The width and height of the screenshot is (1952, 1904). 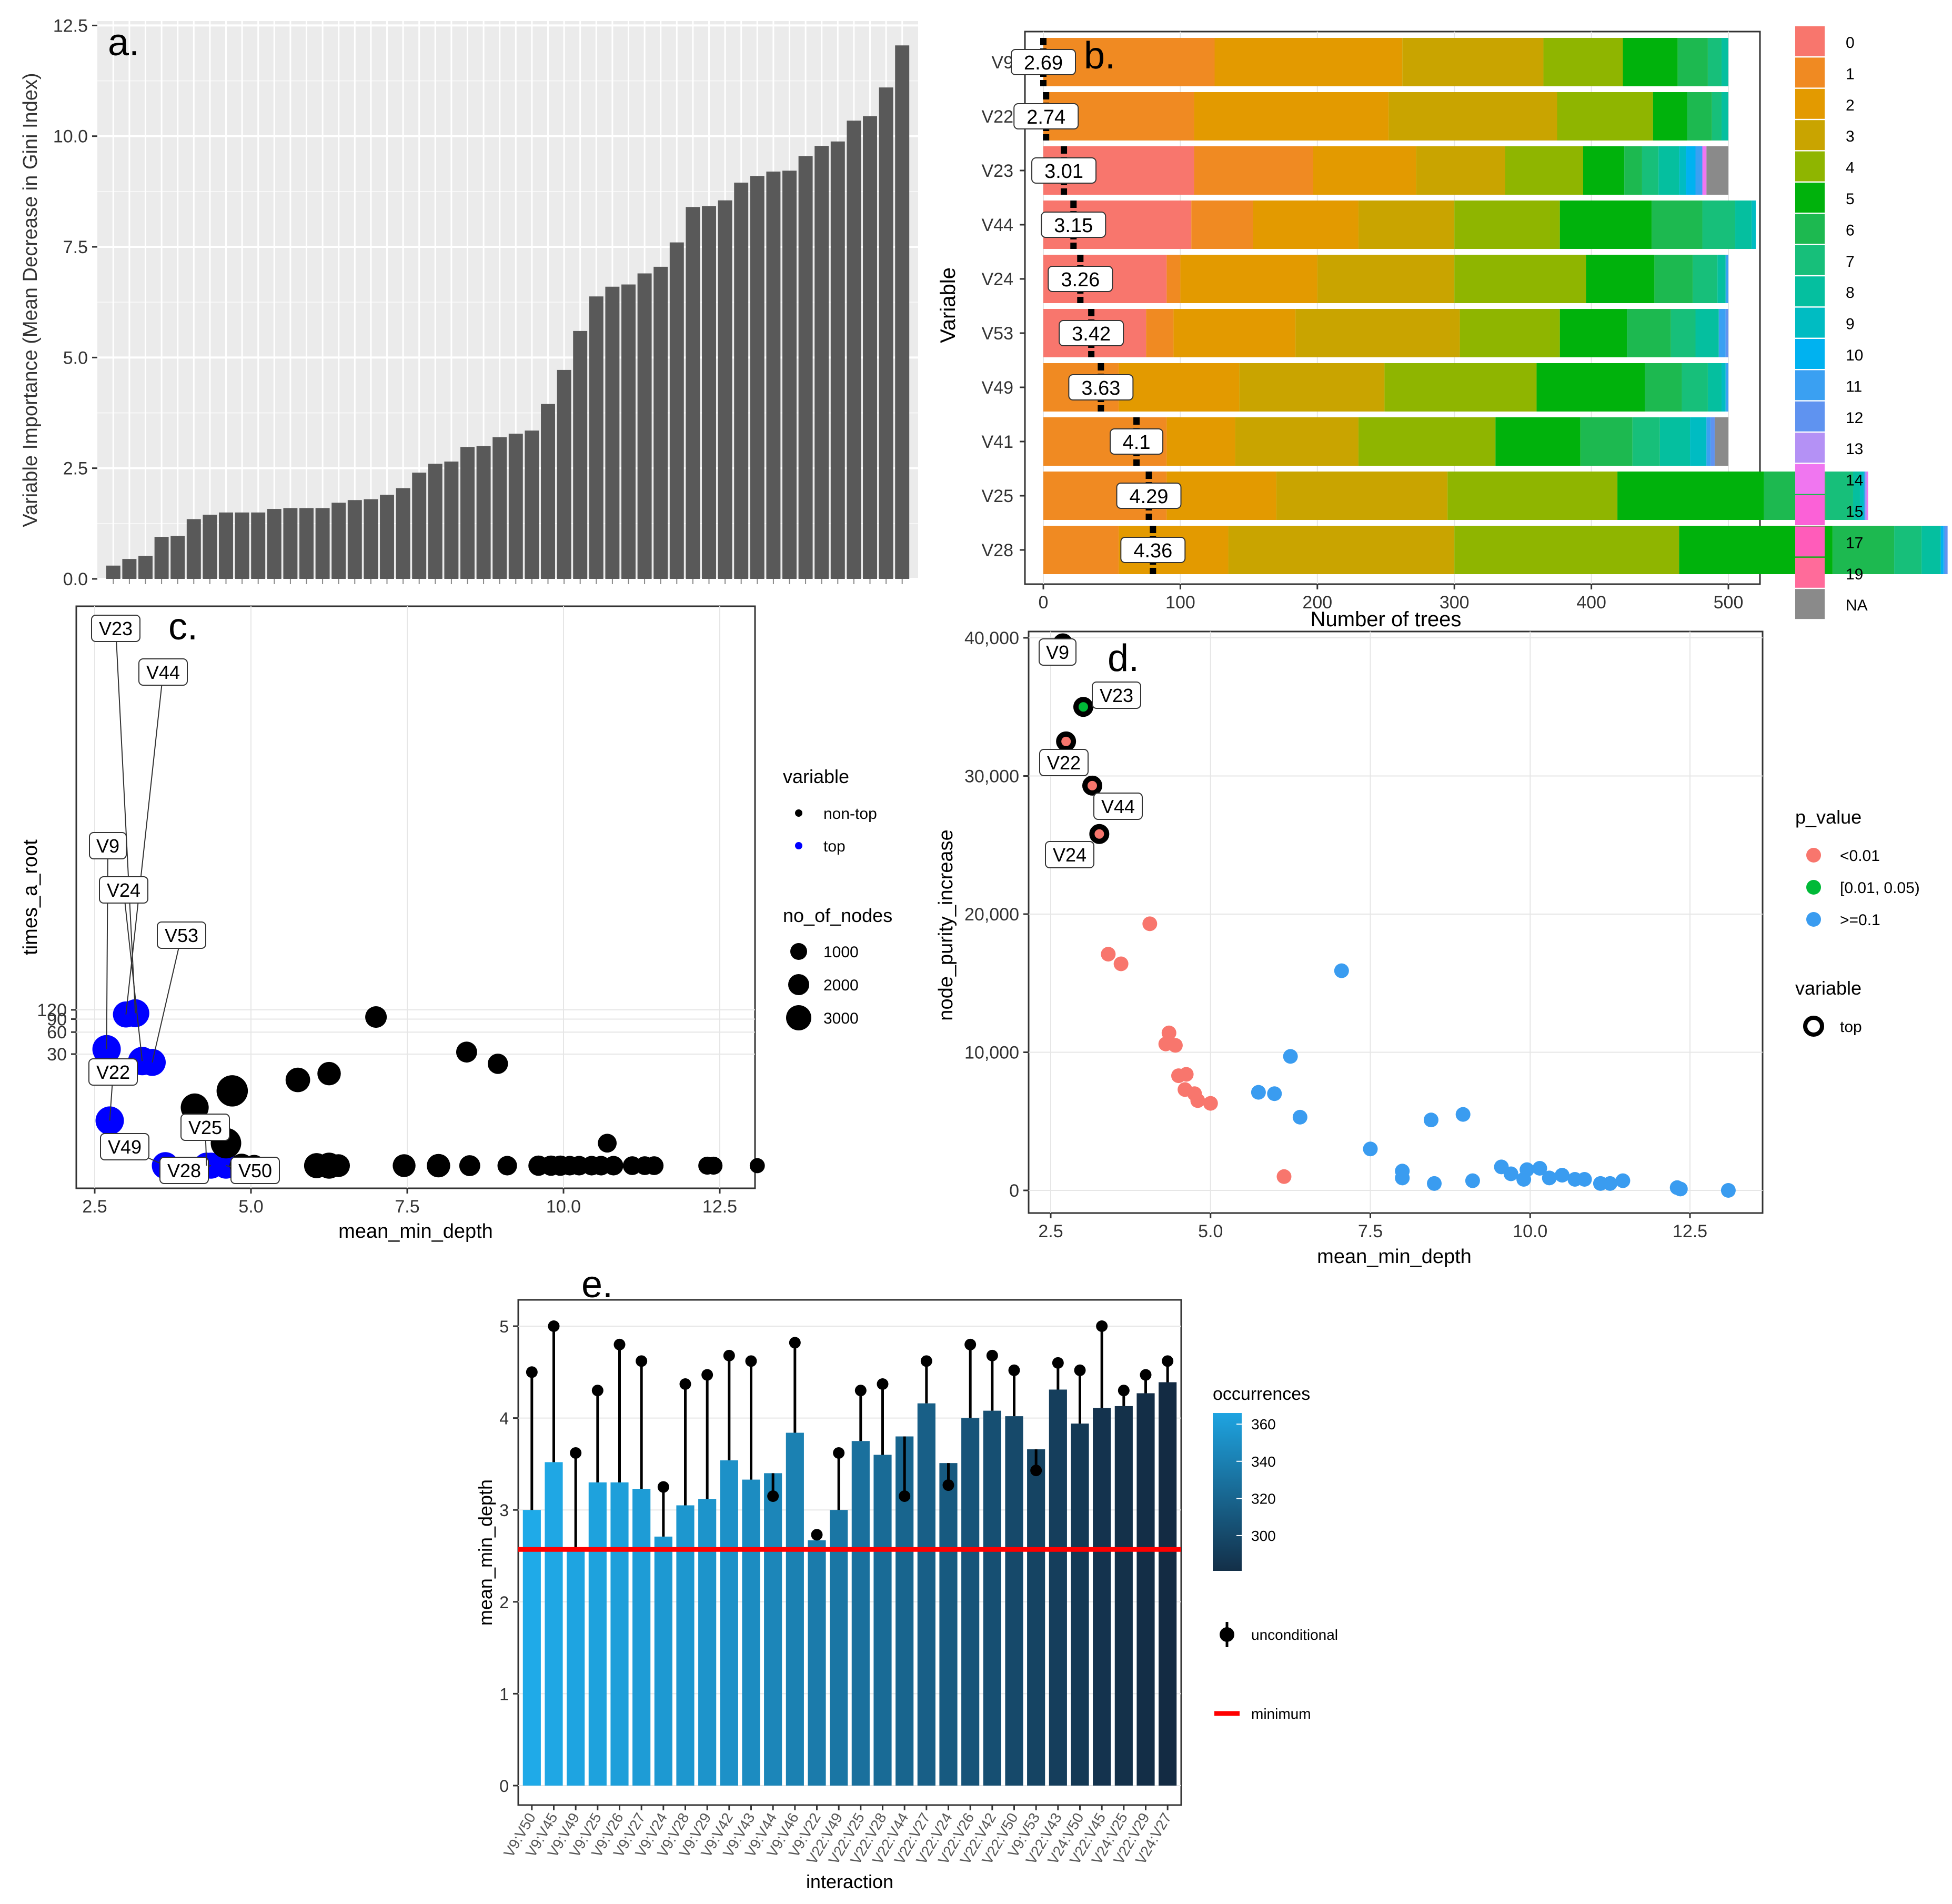 I want to click on y-tick-label: 0, so click(x=504, y=1786).